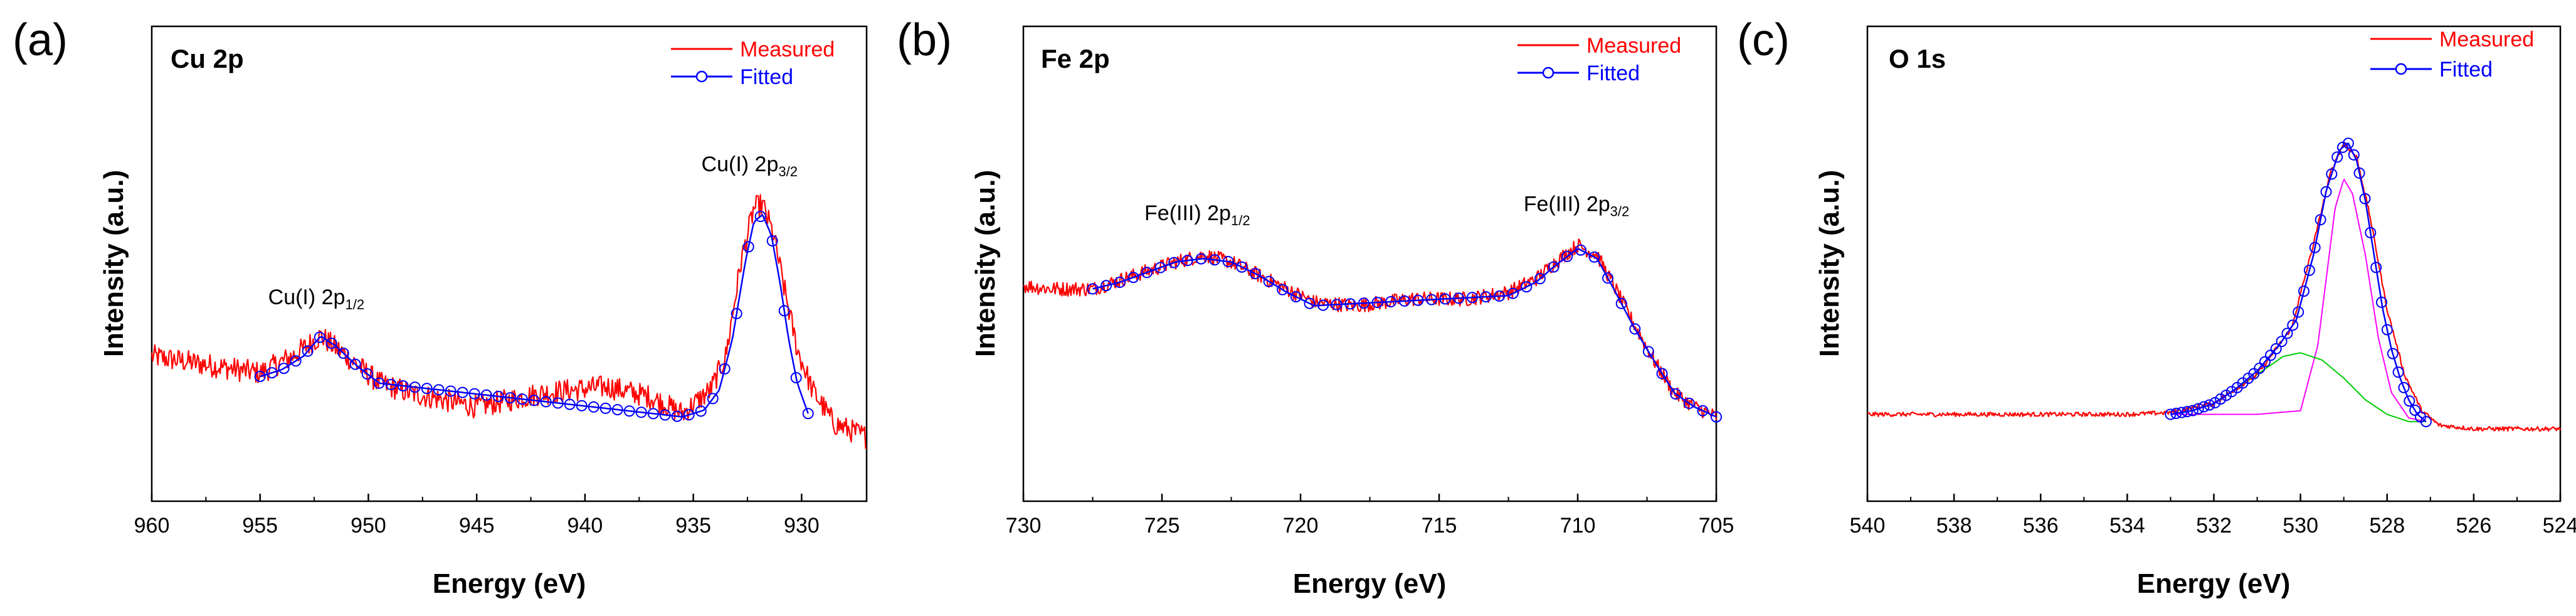 The image size is (2576, 616). I want to click on x-tick-label-c: 536, so click(2041, 526).